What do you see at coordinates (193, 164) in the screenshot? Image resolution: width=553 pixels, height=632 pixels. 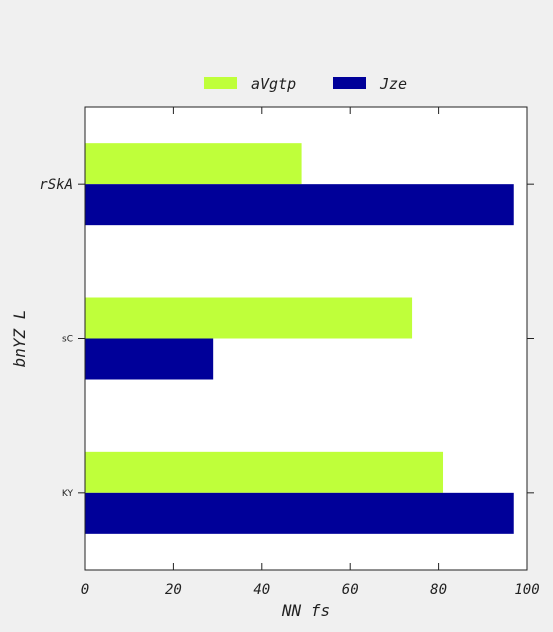 I see `bar-aVgtp-rSkA` at bounding box center [193, 164].